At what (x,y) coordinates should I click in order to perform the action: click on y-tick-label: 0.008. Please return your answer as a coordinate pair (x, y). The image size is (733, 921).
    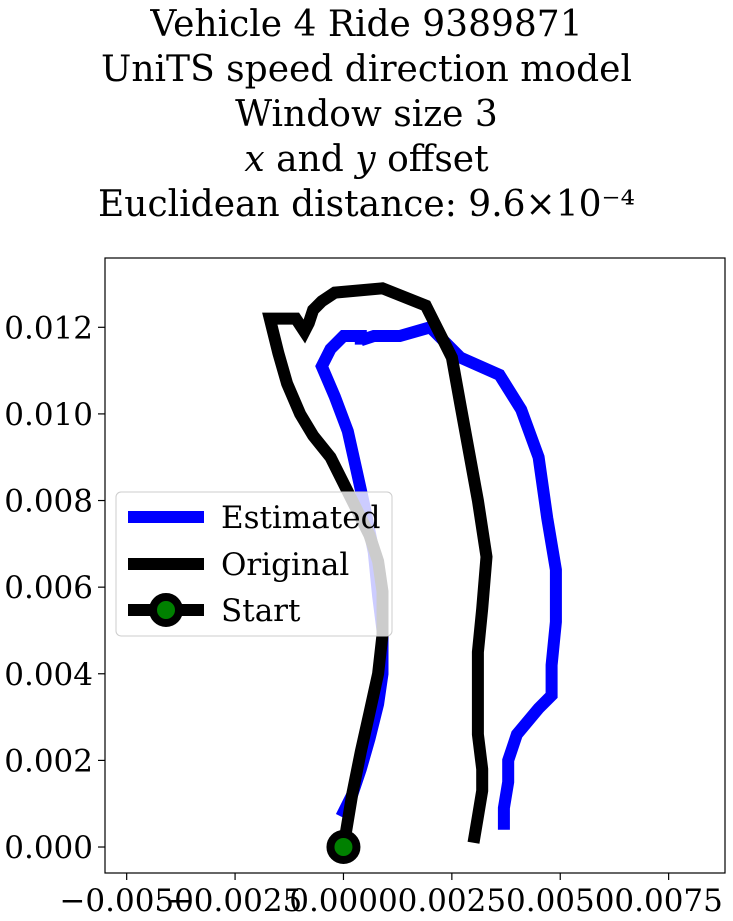
    Looking at the image, I should click on (48, 502).